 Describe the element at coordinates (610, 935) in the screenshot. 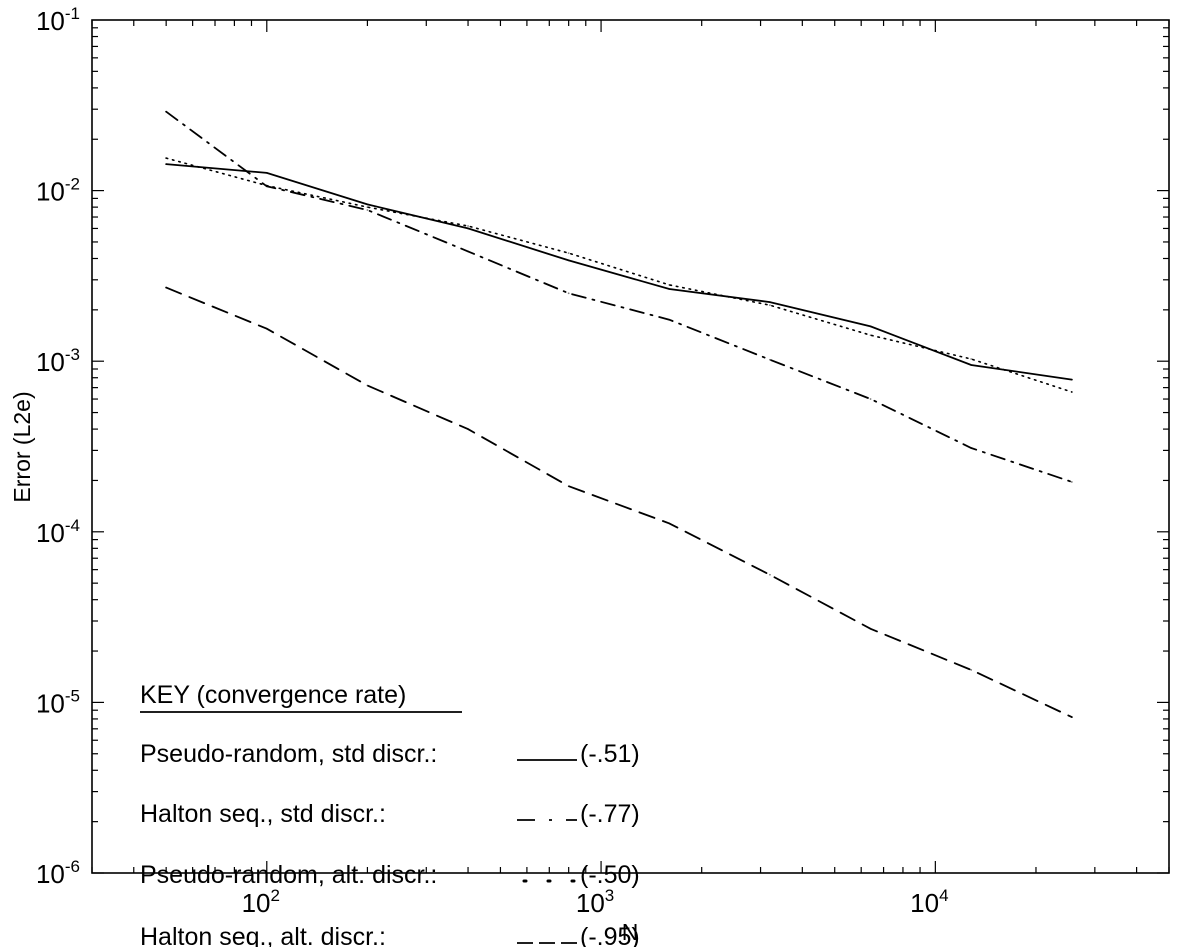

I see `legend-entry-rate: (-.95)` at that location.